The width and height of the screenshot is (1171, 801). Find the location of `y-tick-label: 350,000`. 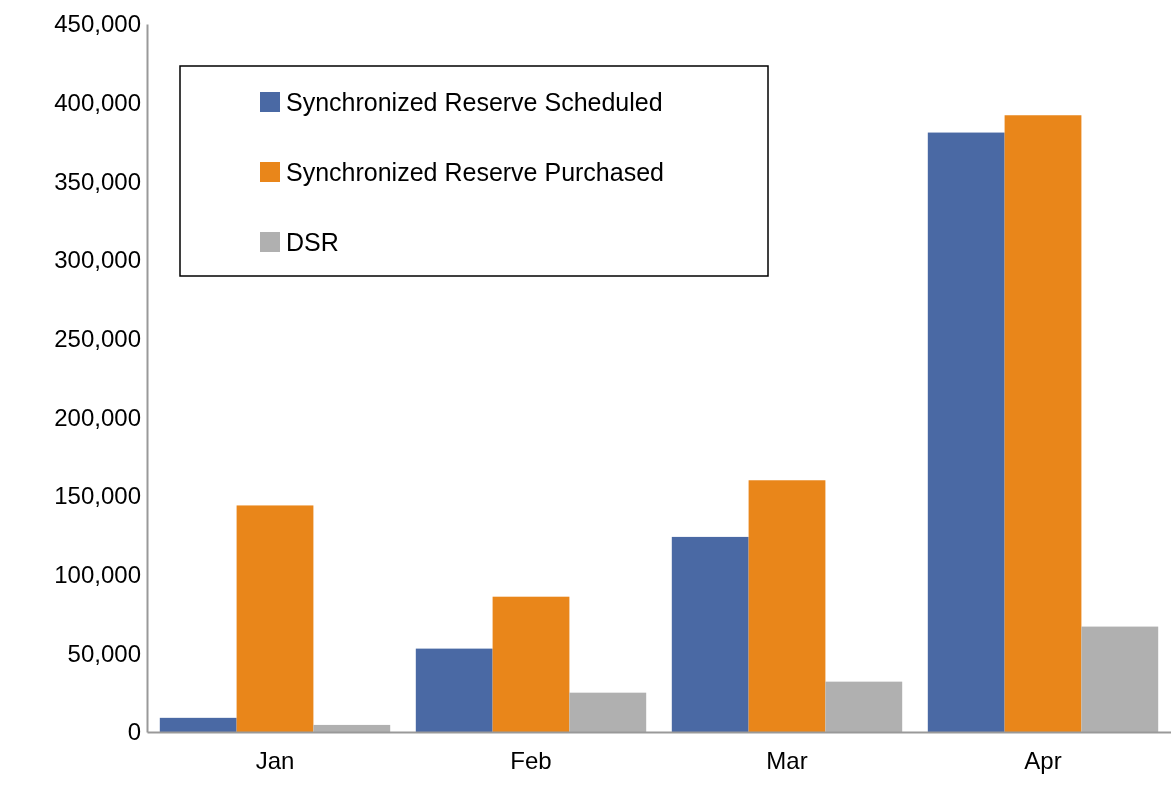

y-tick-label: 350,000 is located at coordinates (97, 181).